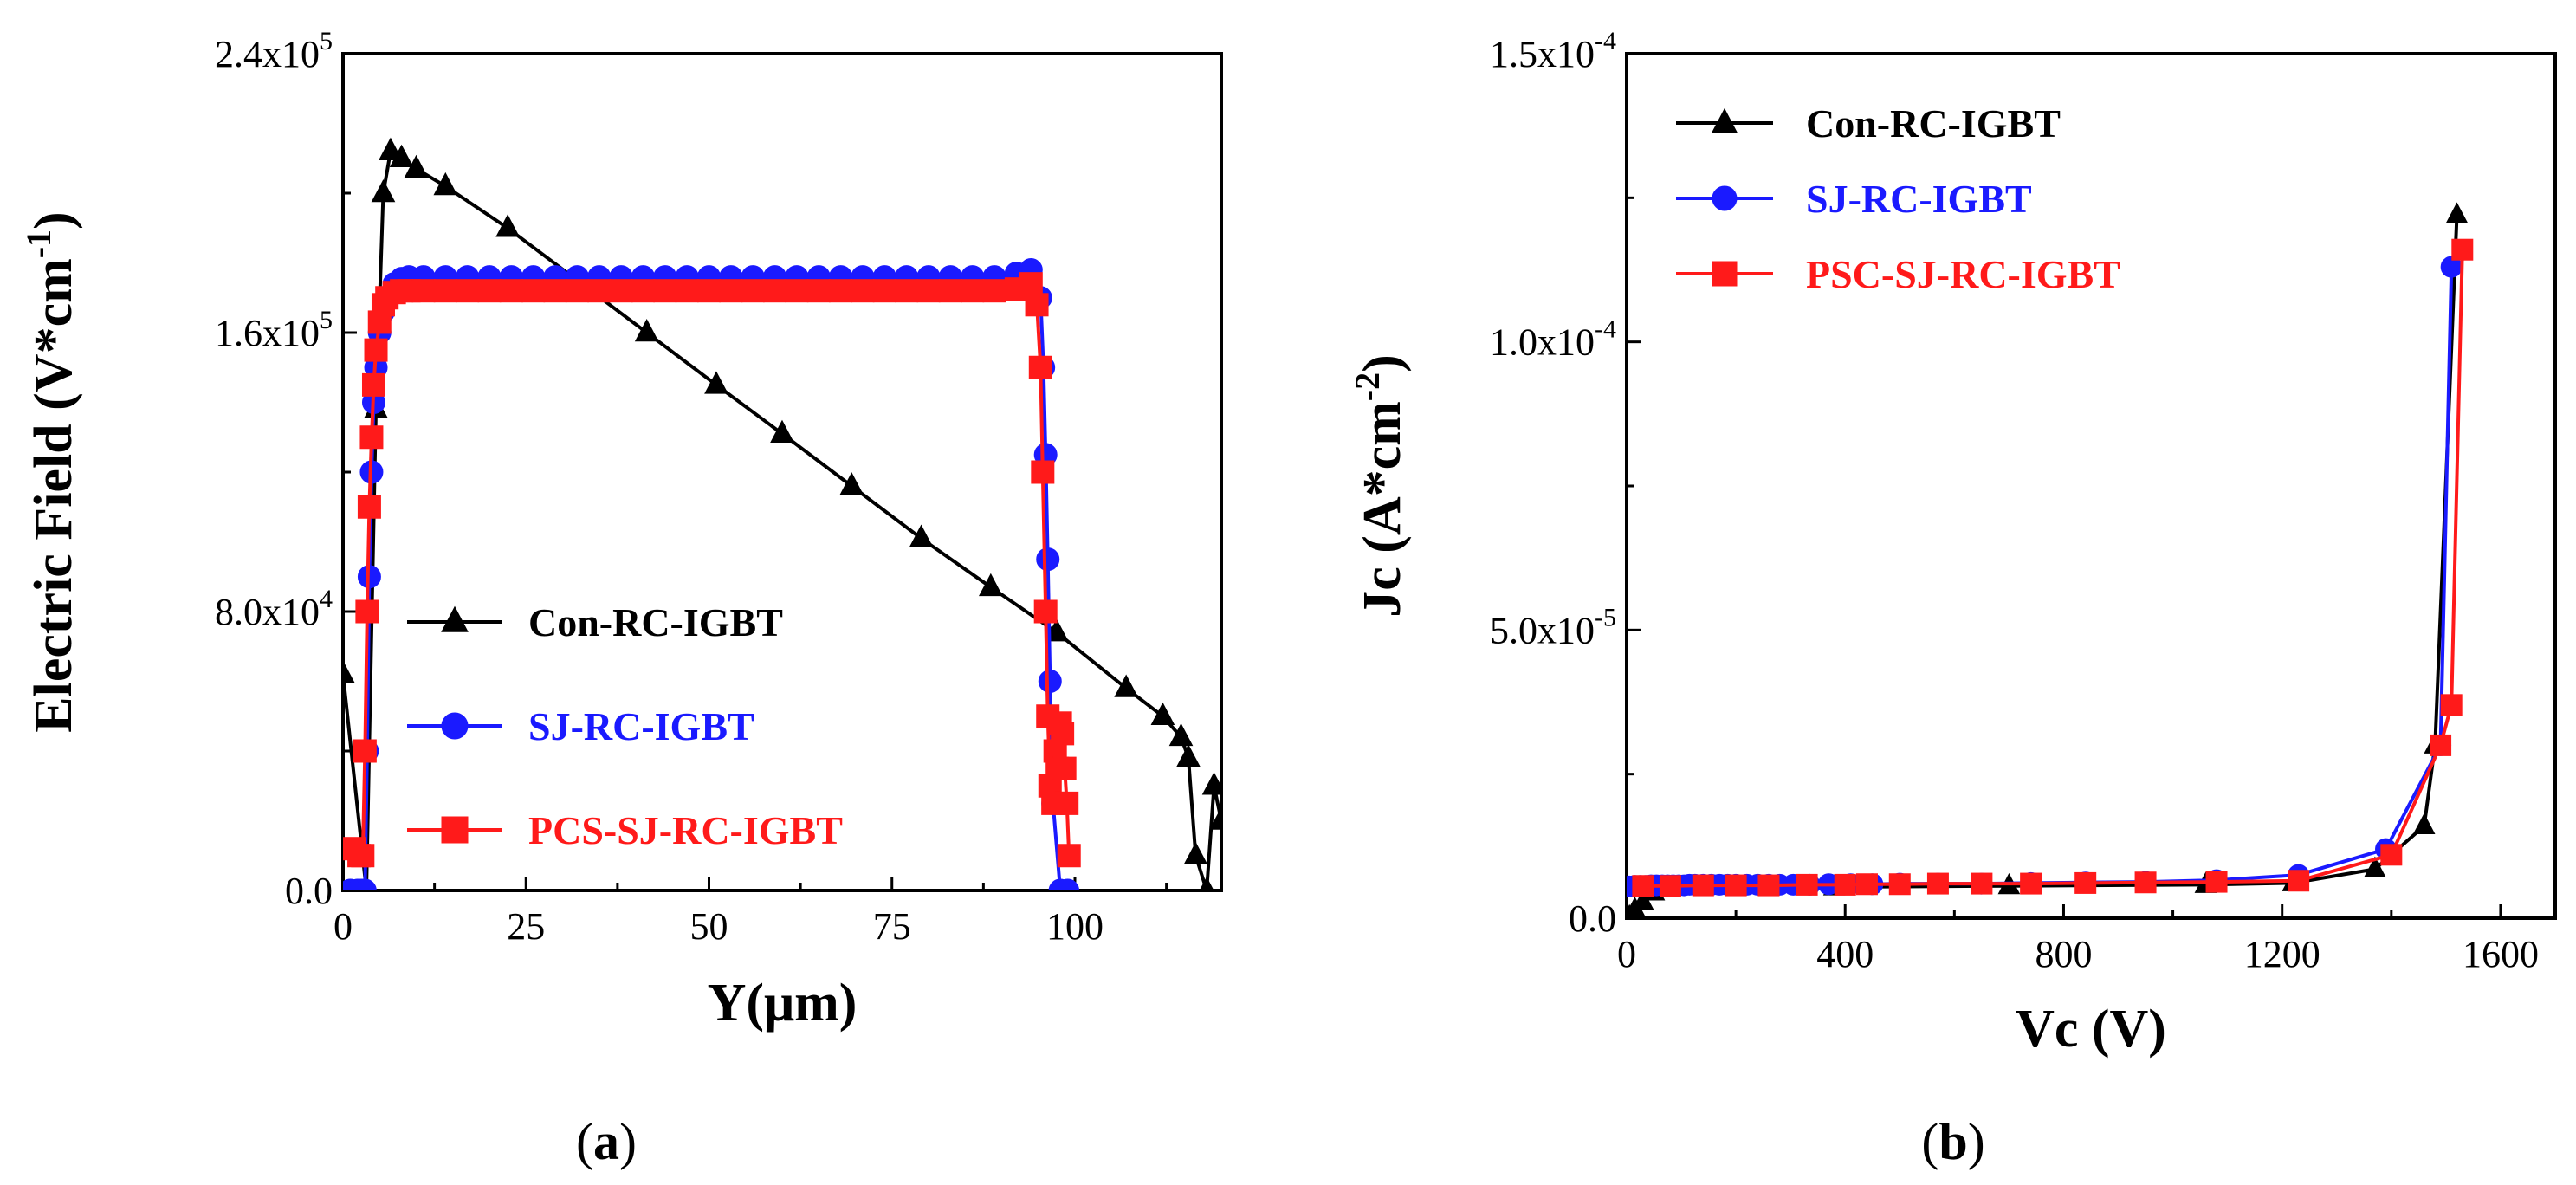 This screenshot has width=2576, height=1185. What do you see at coordinates (685, 830) in the screenshot?
I see `legend-label: PCS-SJ-RC-IGBT` at bounding box center [685, 830].